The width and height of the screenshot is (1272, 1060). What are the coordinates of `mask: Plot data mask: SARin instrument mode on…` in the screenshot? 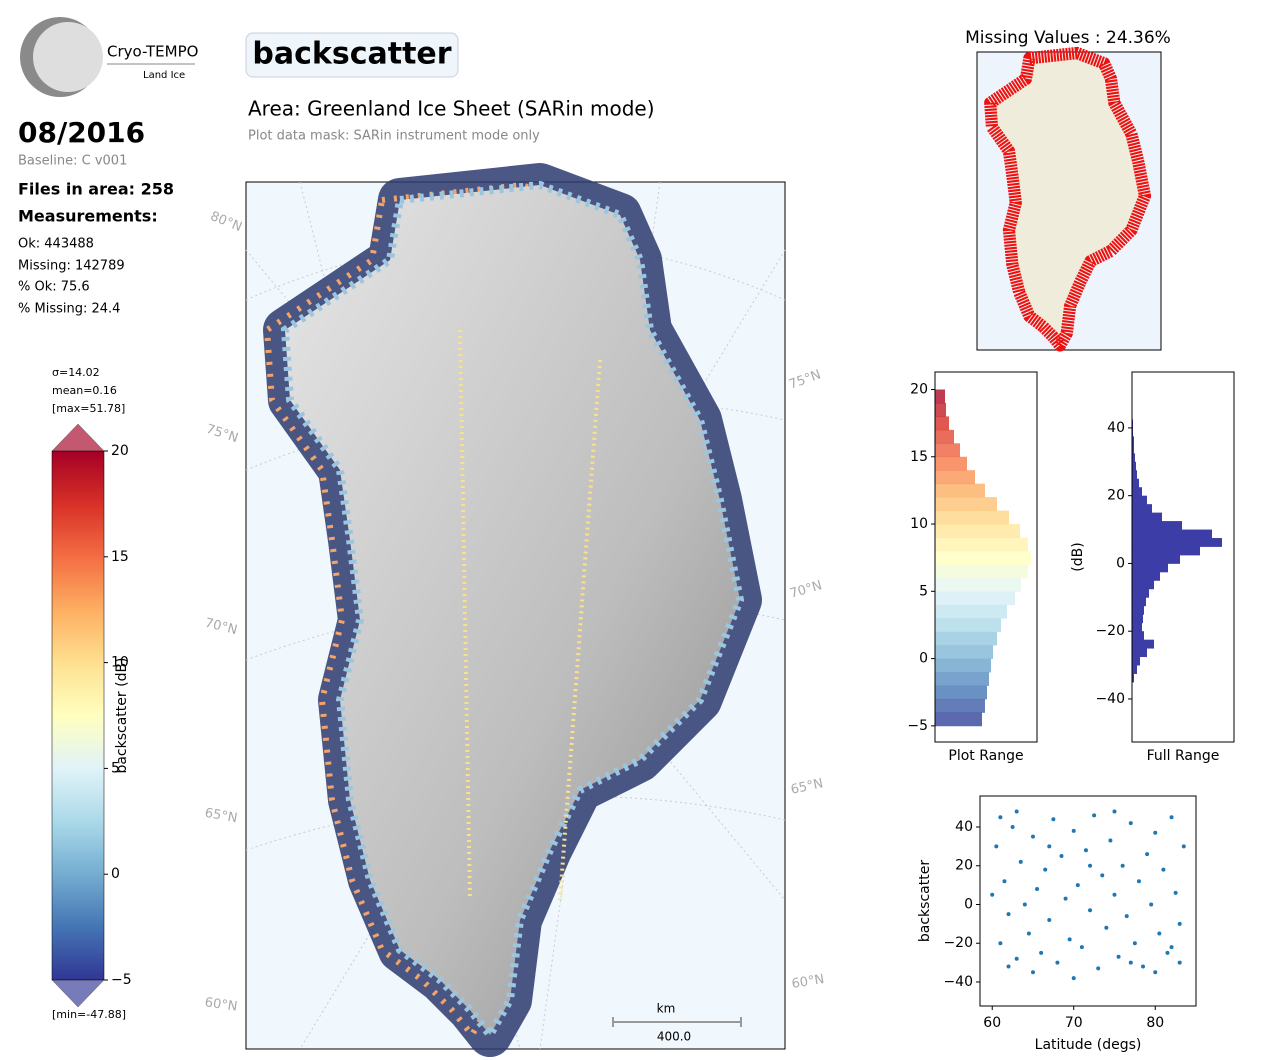 It's located at (394, 136).